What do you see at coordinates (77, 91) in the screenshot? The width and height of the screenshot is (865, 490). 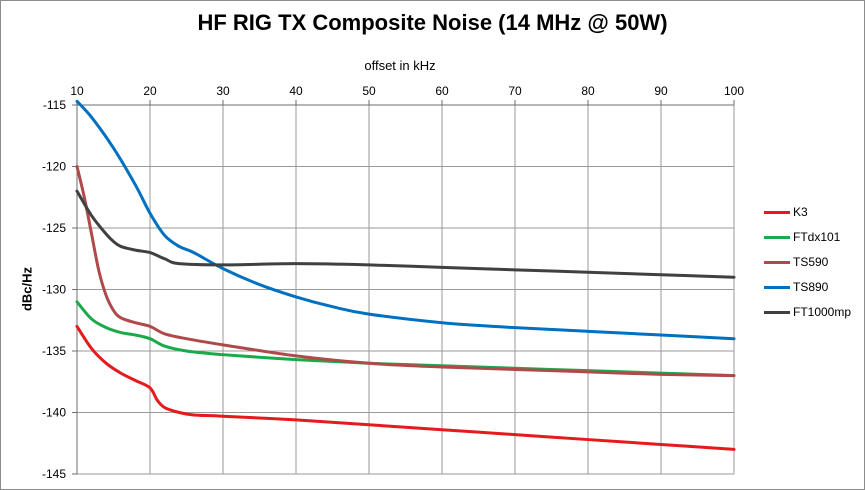 I see `x-tick-label: 10` at bounding box center [77, 91].